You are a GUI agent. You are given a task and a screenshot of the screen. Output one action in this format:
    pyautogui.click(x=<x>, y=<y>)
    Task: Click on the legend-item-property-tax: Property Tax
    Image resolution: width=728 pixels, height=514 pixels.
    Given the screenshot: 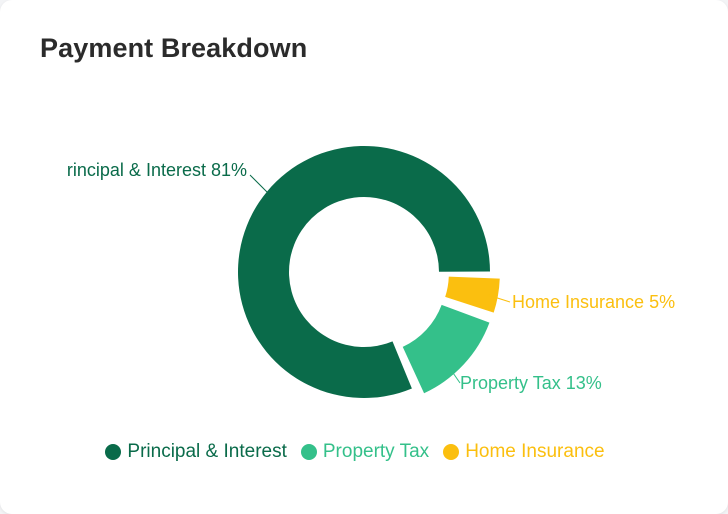 What is the action you would take?
    pyautogui.click(x=365, y=452)
    